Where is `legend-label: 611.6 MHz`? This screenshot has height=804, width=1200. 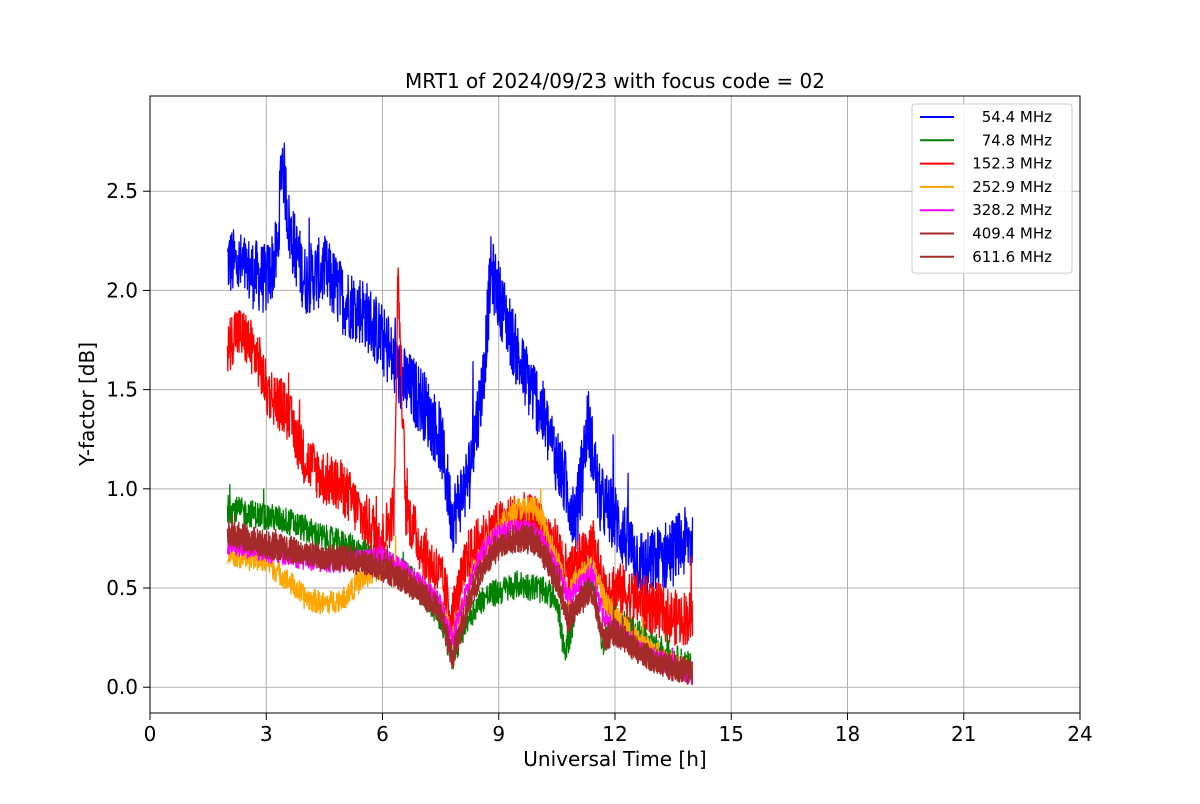 legend-label: 611.6 MHz is located at coordinates (1012, 257).